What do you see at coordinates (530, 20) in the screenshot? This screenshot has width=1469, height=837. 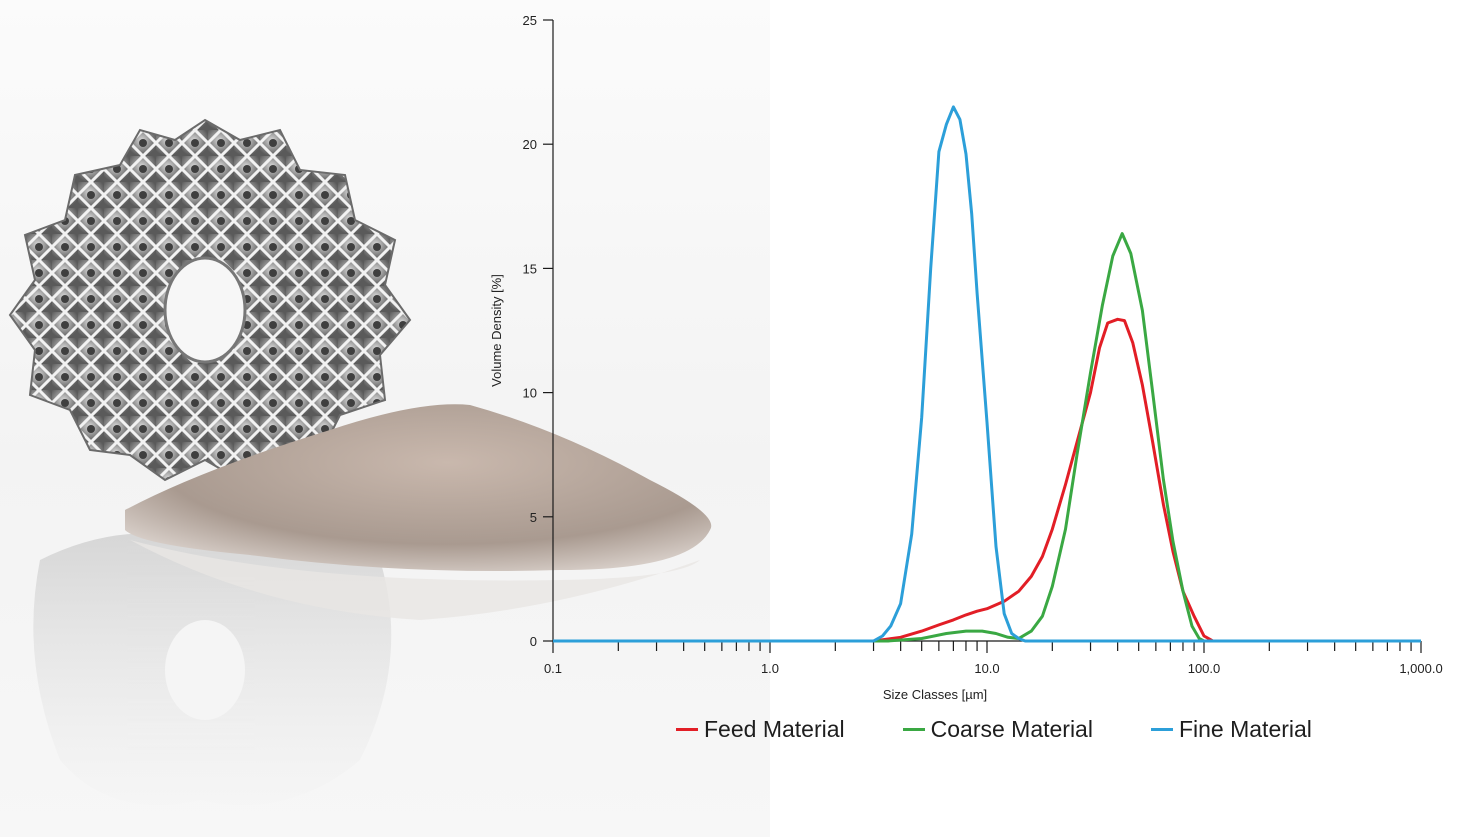 I see `y-tick-label: 25` at bounding box center [530, 20].